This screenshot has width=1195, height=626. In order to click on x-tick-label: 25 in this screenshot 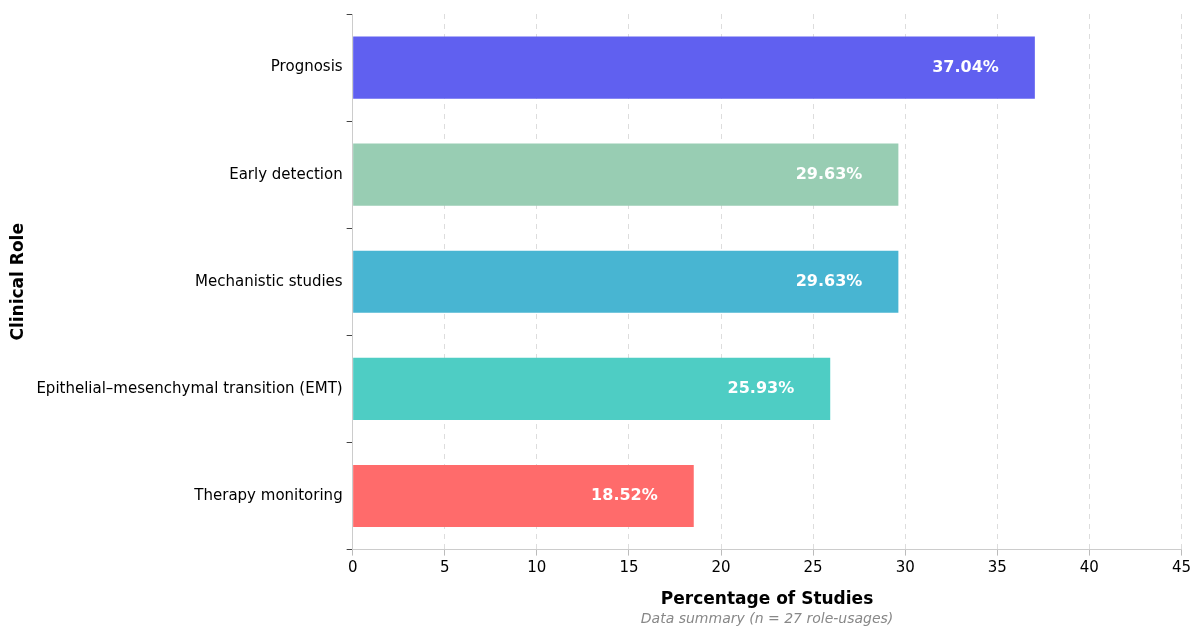, I will do `click(813, 567)`.